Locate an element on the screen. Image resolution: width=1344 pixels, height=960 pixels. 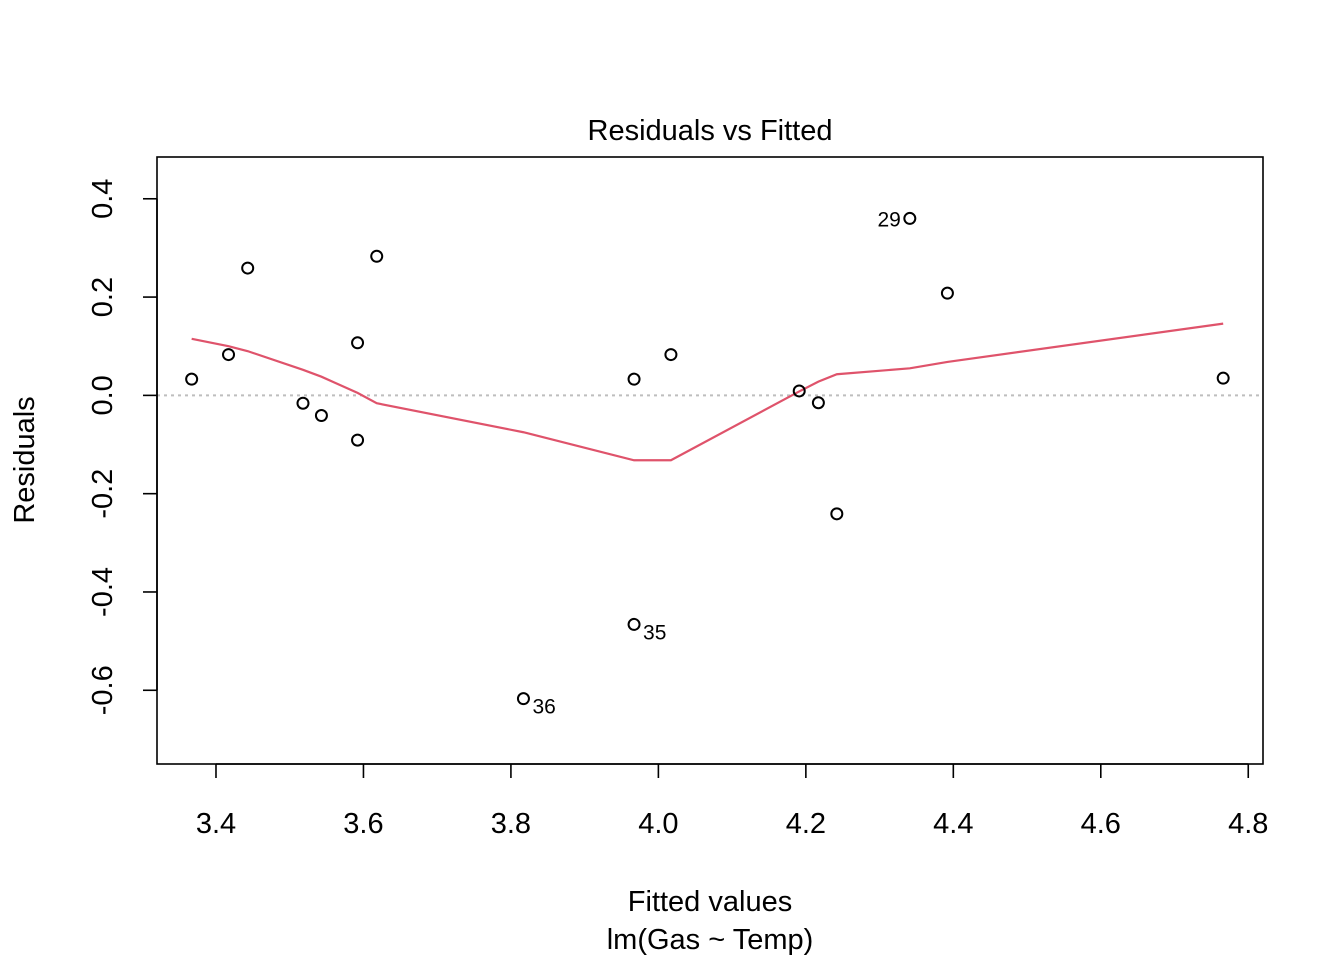
y-tick-label: -0.6 is located at coordinates (103, 690).